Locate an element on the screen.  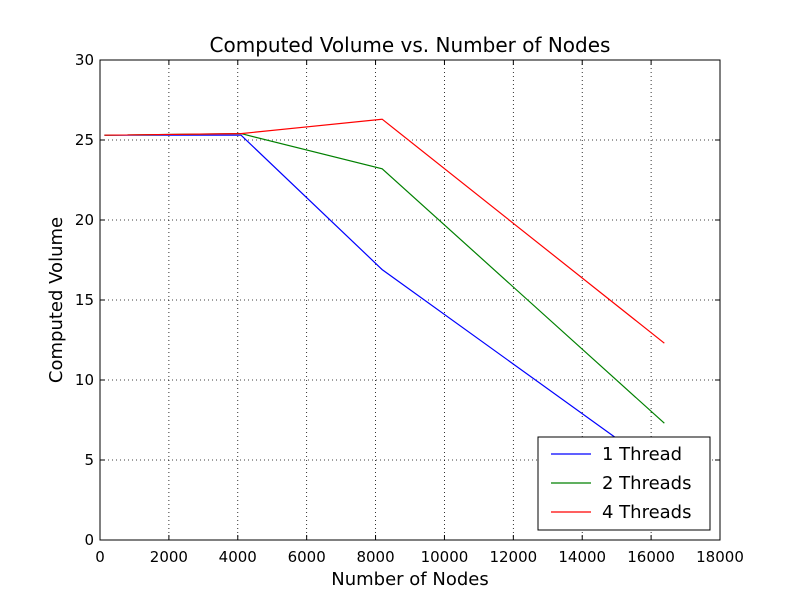
y-tick-label: 20 is located at coordinates (84, 220).